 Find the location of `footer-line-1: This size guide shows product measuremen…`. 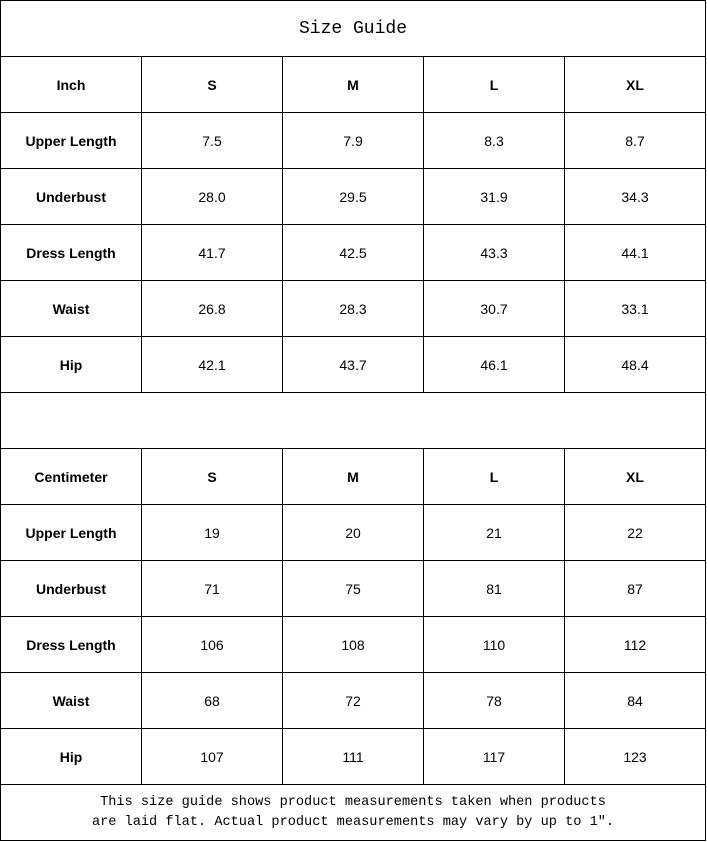

footer-line-1: This size guide shows product measuremen… is located at coordinates (353, 802).